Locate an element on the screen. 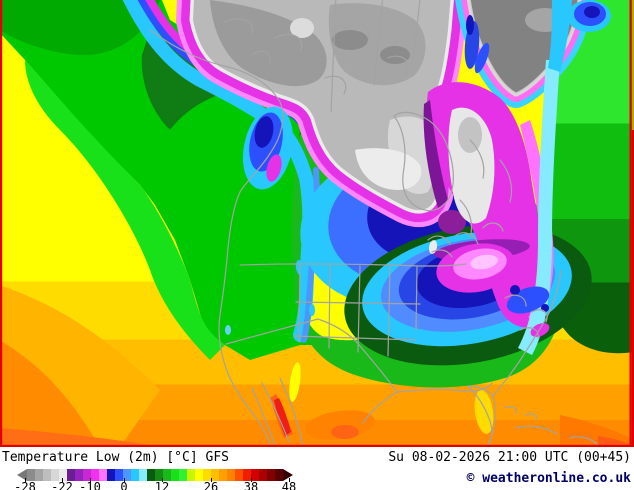  forecast-datetime: Su 08-02-2026 21:00 UTC (00+45) is located at coordinates (509, 457).